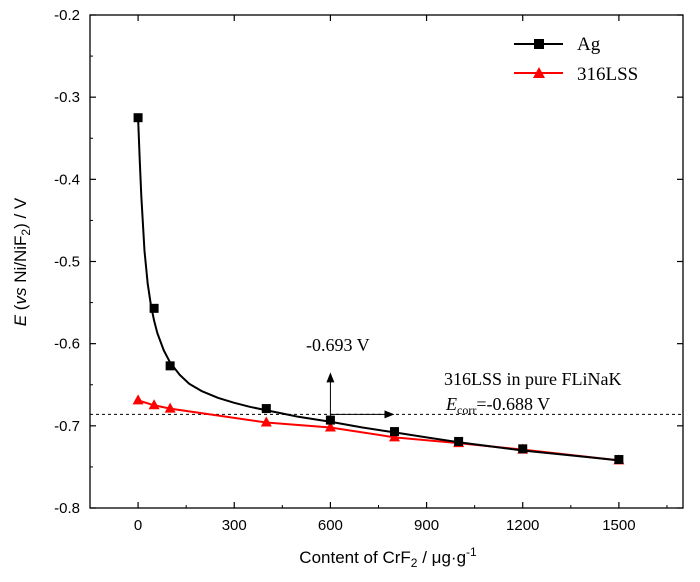  What do you see at coordinates (67, 15) in the screenshot?
I see `y-tick-label: -0.2` at bounding box center [67, 15].